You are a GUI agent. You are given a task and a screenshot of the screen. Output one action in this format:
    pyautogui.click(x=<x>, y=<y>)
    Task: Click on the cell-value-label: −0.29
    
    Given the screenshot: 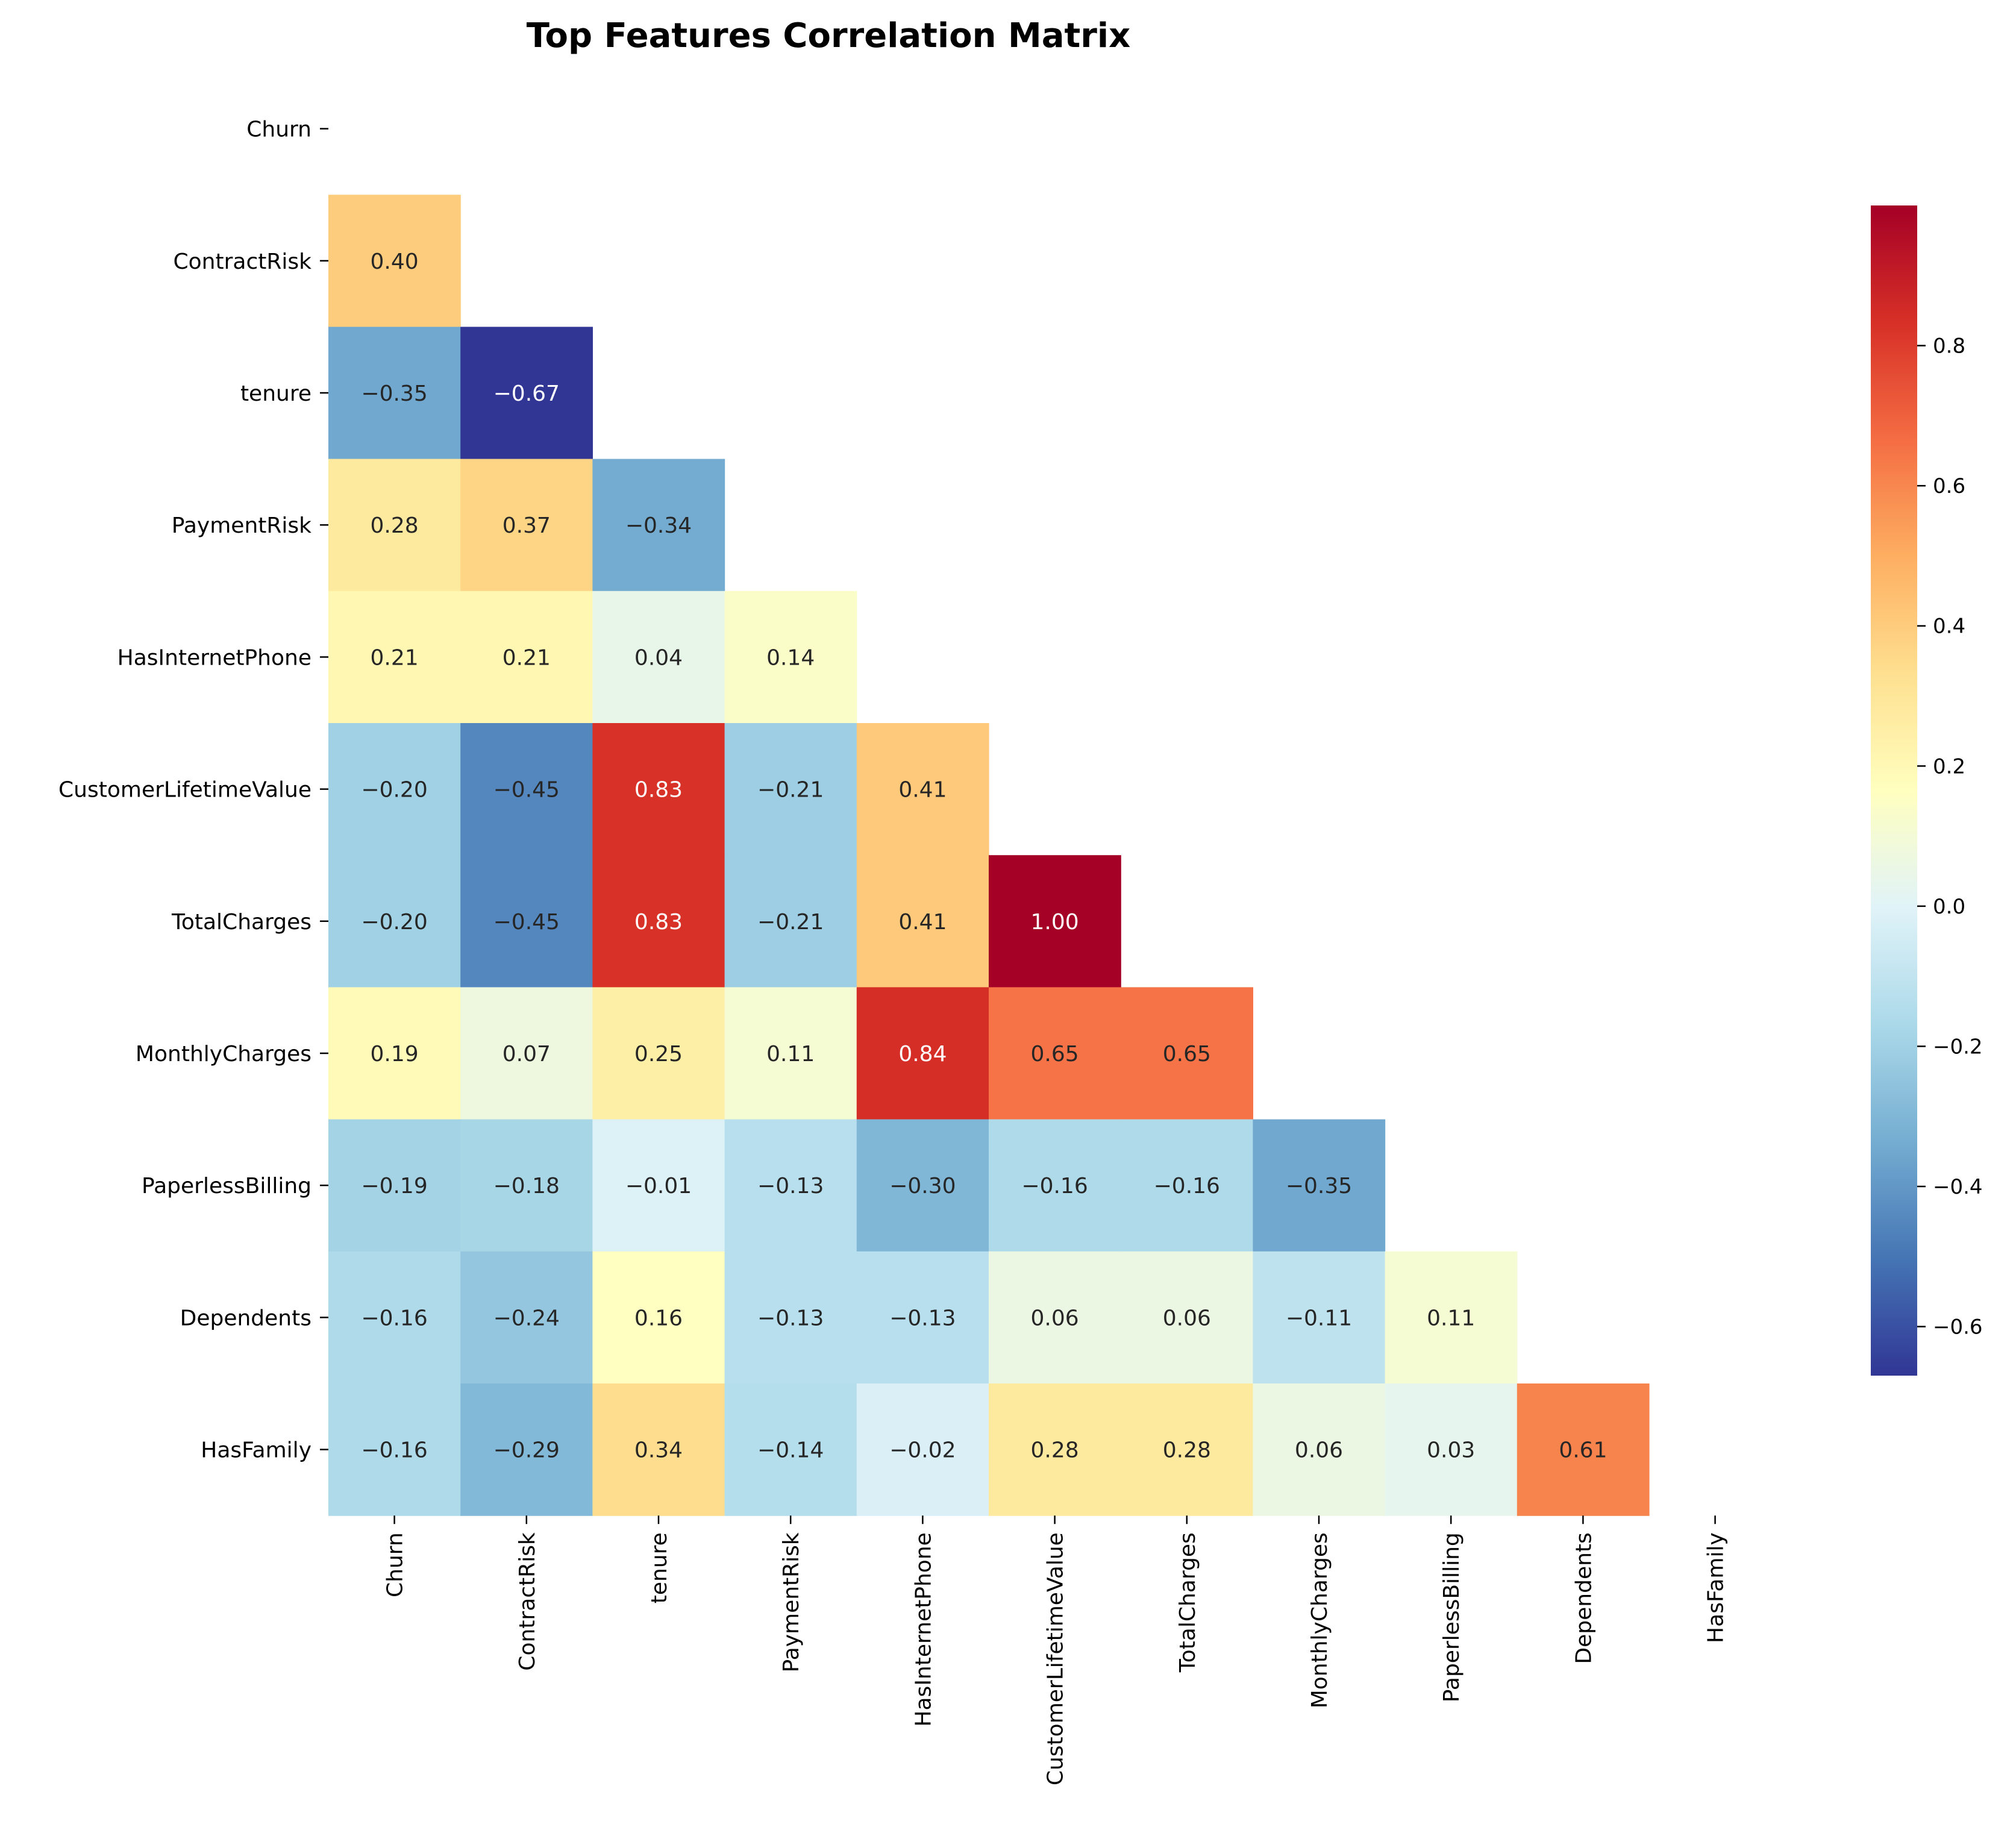 What is the action you would take?
    pyautogui.click(x=526, y=1451)
    